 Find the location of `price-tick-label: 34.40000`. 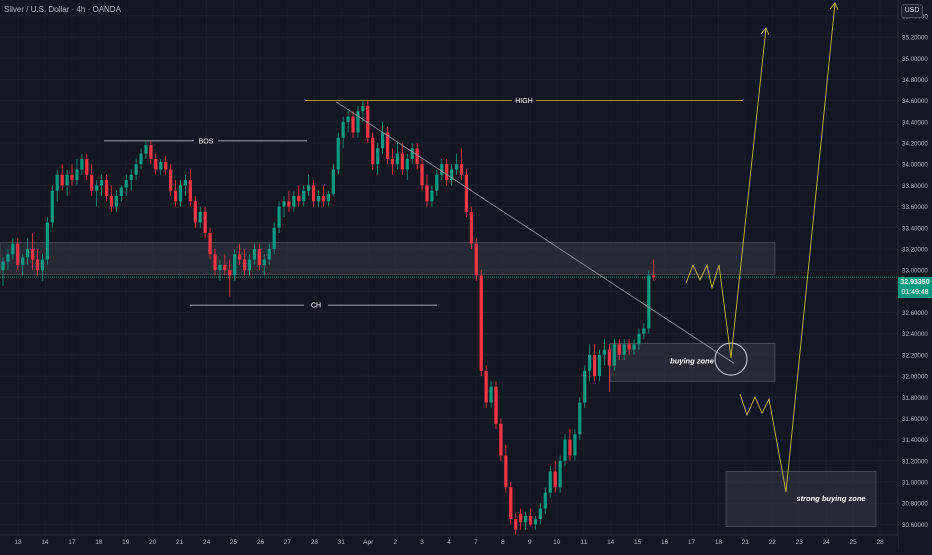

price-tick-label: 34.40000 is located at coordinates (915, 122).